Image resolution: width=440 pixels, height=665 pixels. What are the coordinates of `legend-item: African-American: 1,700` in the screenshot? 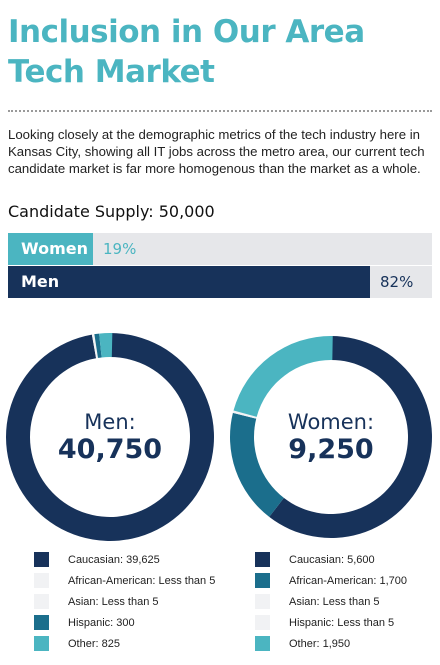 It's located at (347, 583).